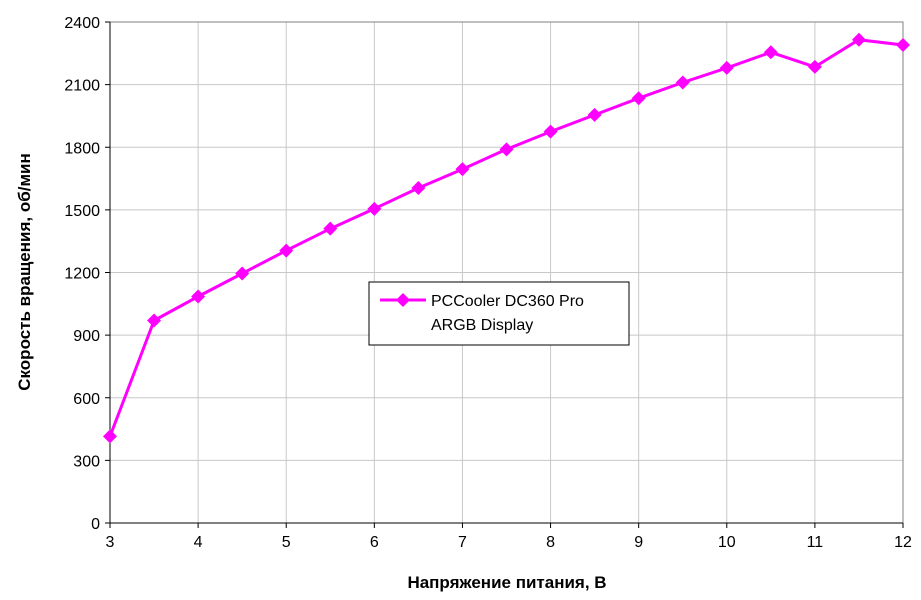 The width and height of the screenshot is (921, 600). I want to click on legend-marker, so click(403, 300).